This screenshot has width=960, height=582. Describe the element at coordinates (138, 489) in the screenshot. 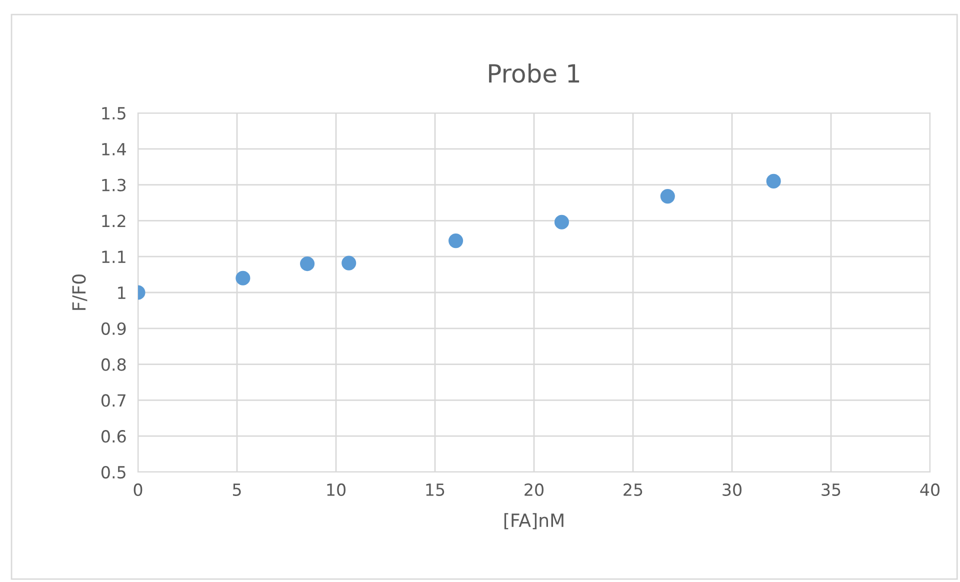

I see `x-tick-label: 0` at that location.